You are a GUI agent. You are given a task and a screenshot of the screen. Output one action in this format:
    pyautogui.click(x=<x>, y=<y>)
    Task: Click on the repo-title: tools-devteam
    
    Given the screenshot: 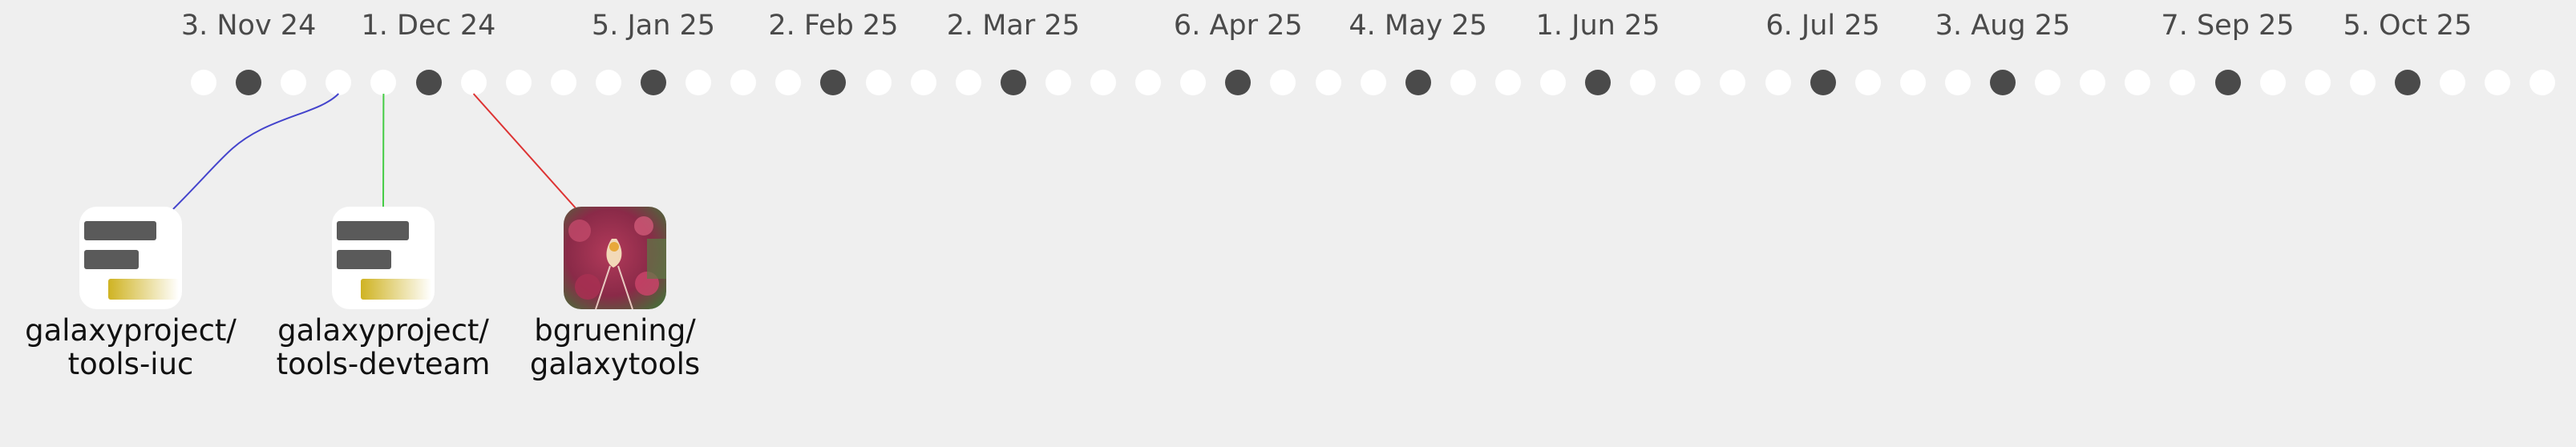 What is the action you would take?
    pyautogui.click(x=383, y=364)
    